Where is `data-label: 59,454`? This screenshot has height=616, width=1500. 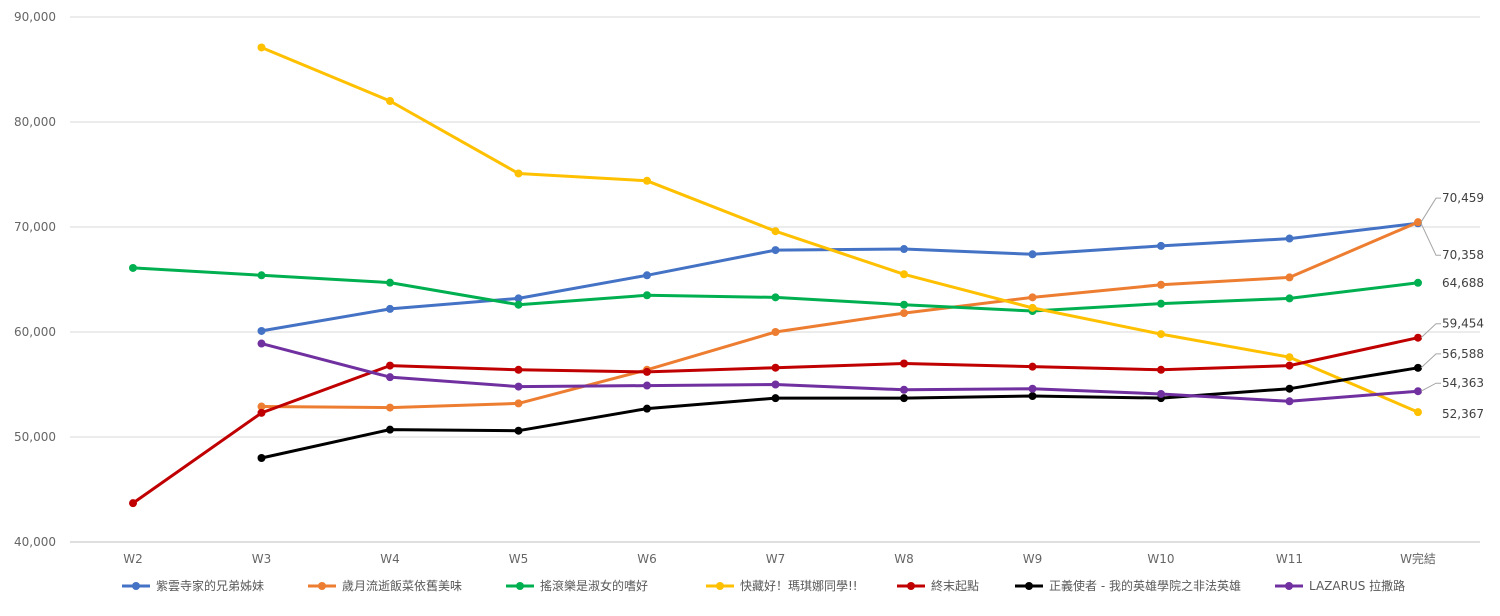
data-label: 59,454 is located at coordinates (1463, 324).